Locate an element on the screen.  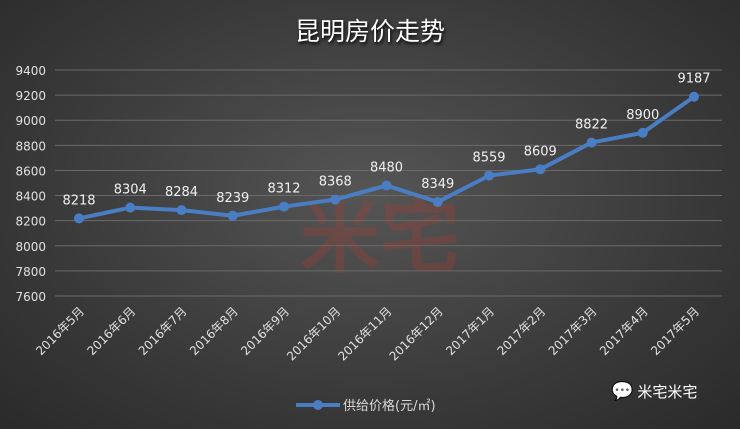
y-tick-label: 8800 is located at coordinates (30, 146).